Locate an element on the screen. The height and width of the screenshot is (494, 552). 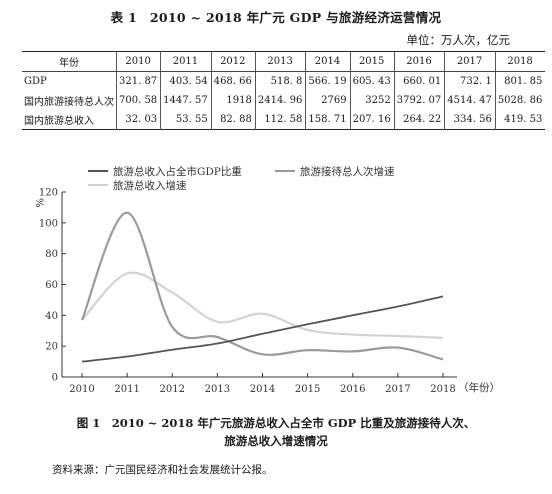
table-cell: 2414. 96 is located at coordinates (280, 100).